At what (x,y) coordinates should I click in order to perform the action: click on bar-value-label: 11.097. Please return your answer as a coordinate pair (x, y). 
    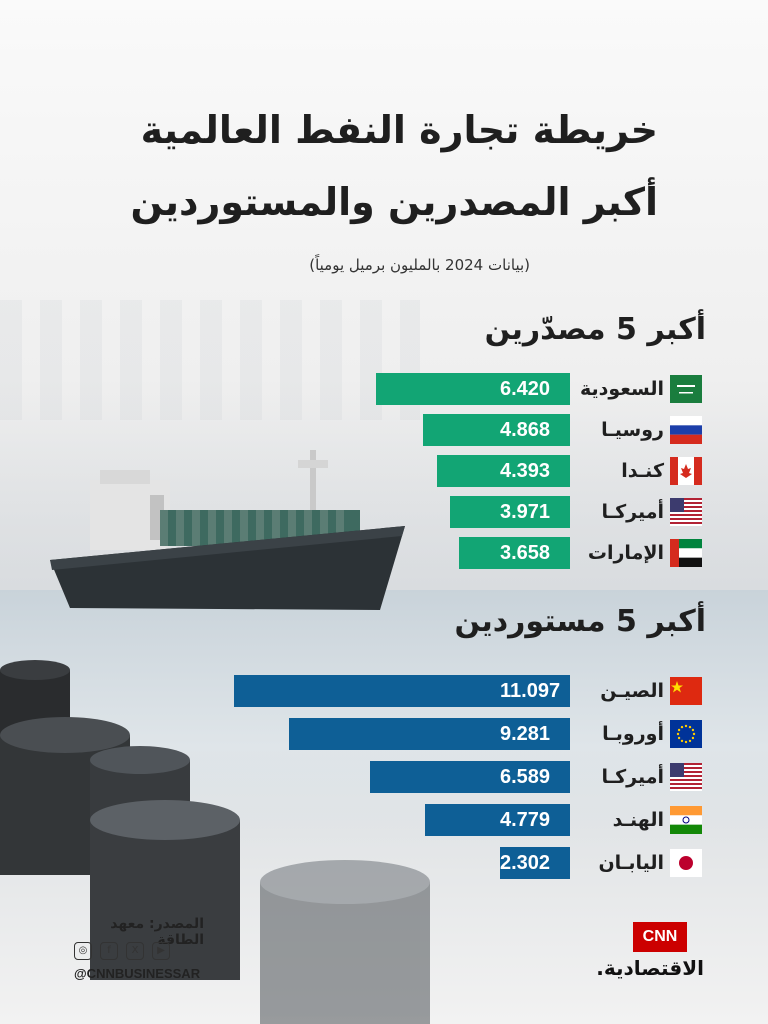
    Looking at the image, I should click on (530, 691).